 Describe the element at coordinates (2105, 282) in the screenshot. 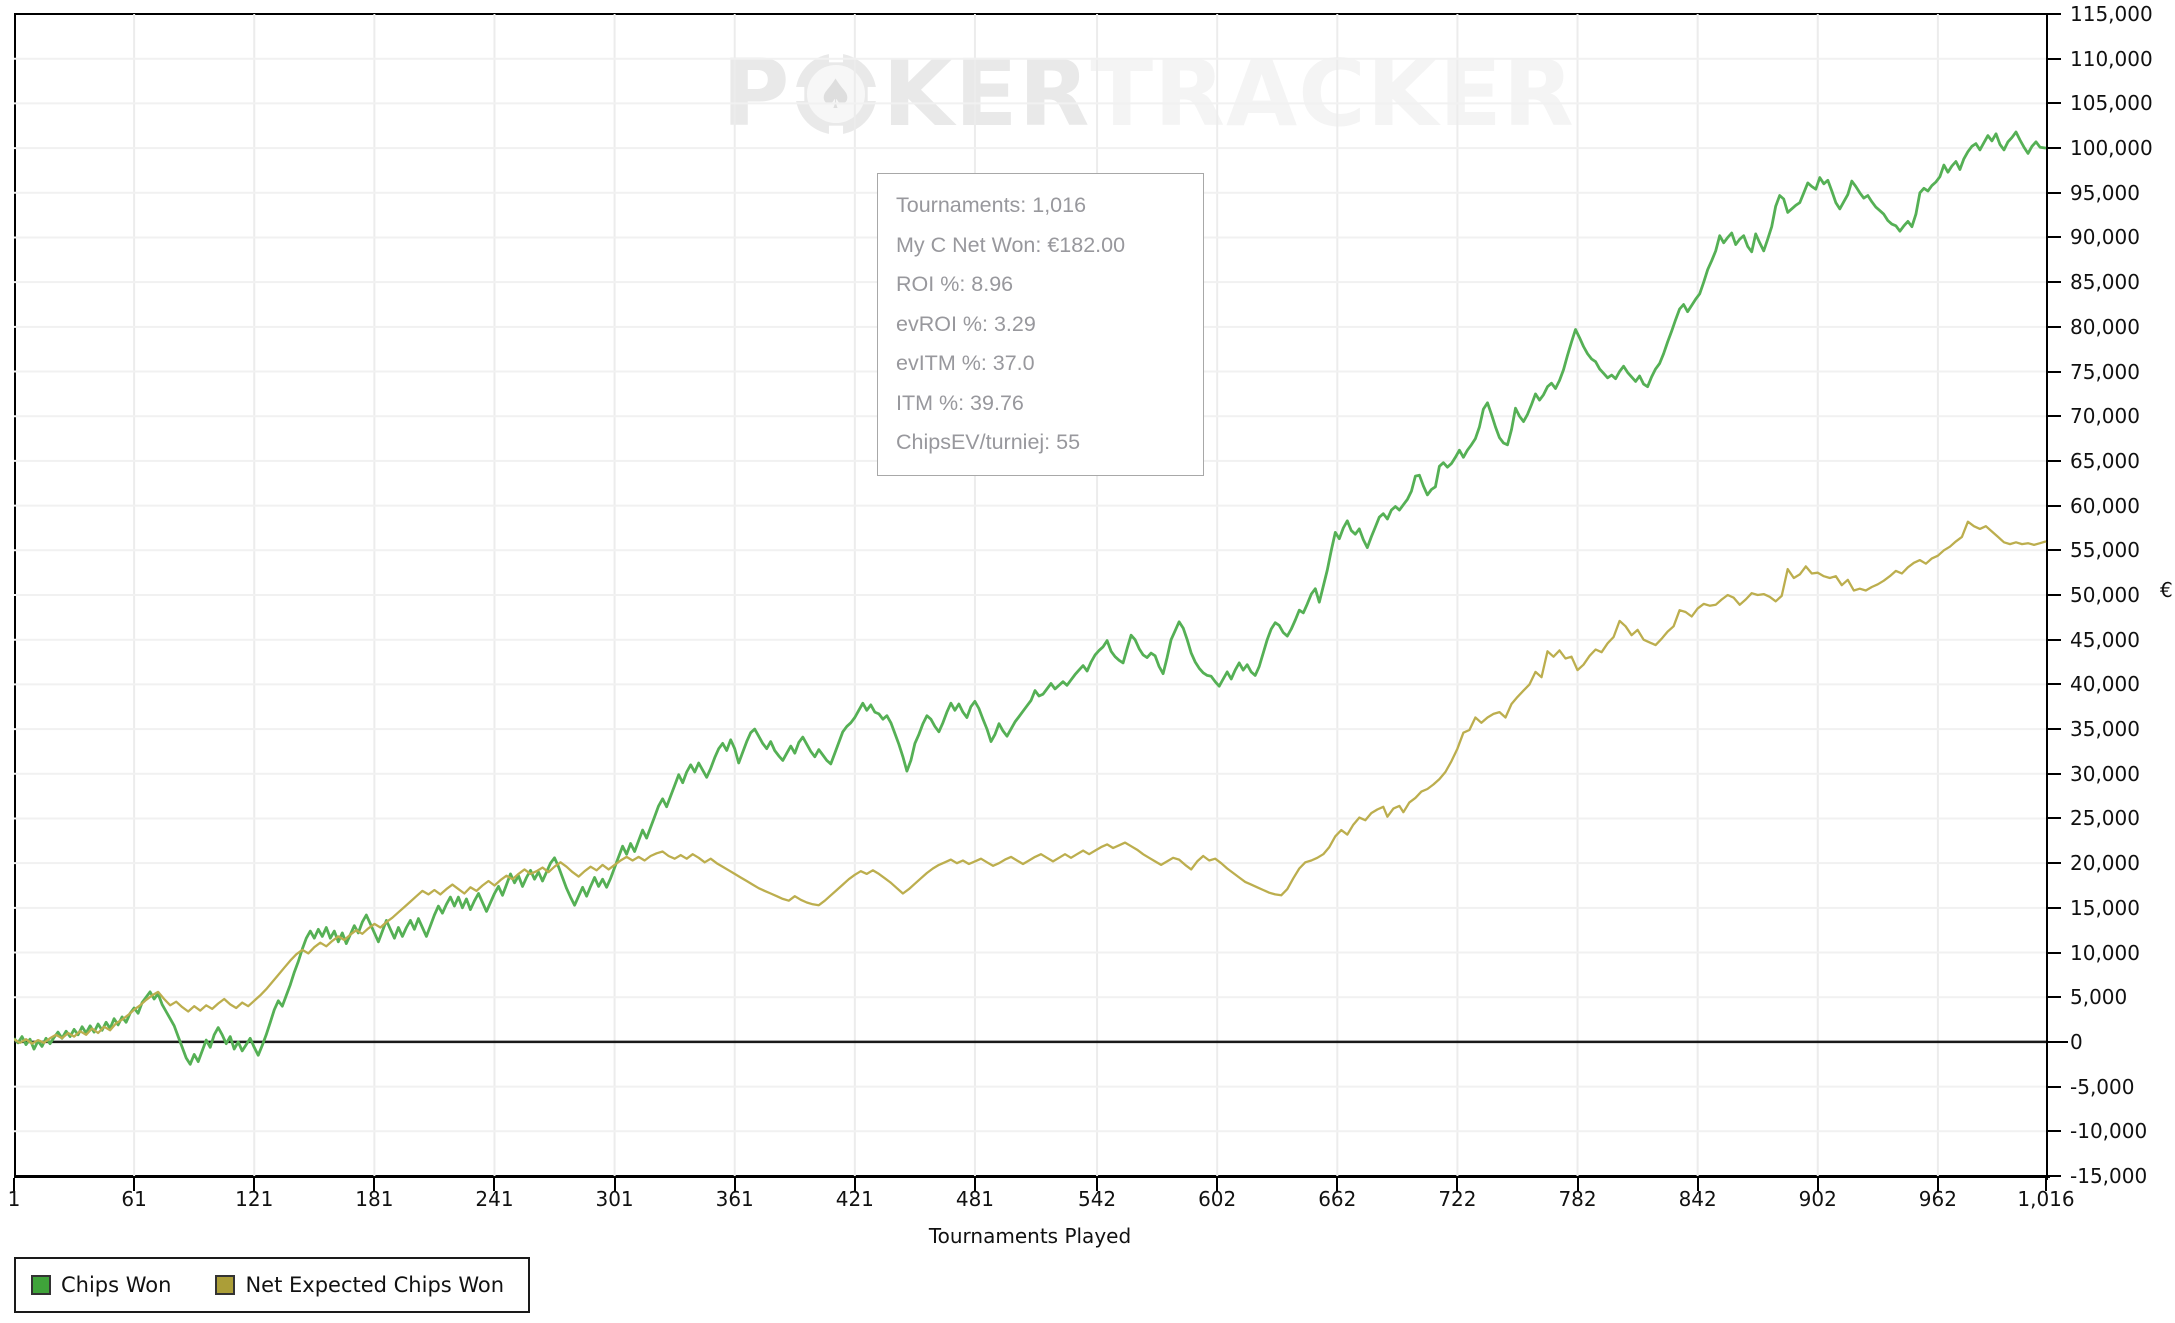

I see `y-tick-label: 85,000` at that location.